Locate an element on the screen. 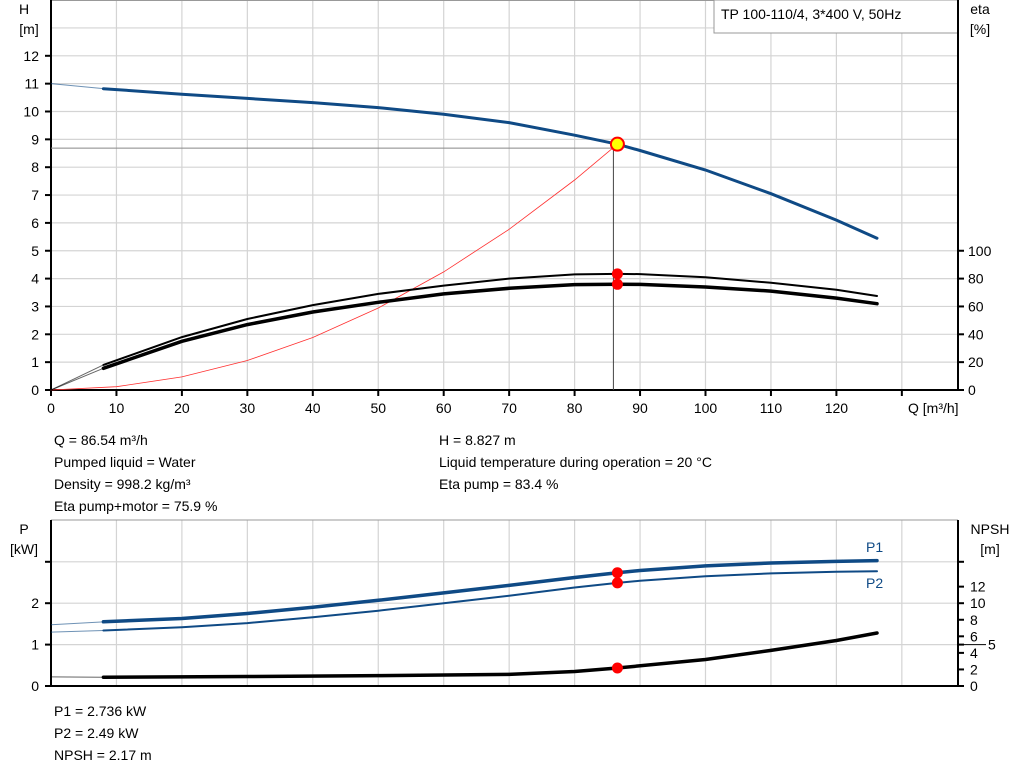 The height and width of the screenshot is (781, 1024). npsh-tick-label: 4 is located at coordinates (974, 653).